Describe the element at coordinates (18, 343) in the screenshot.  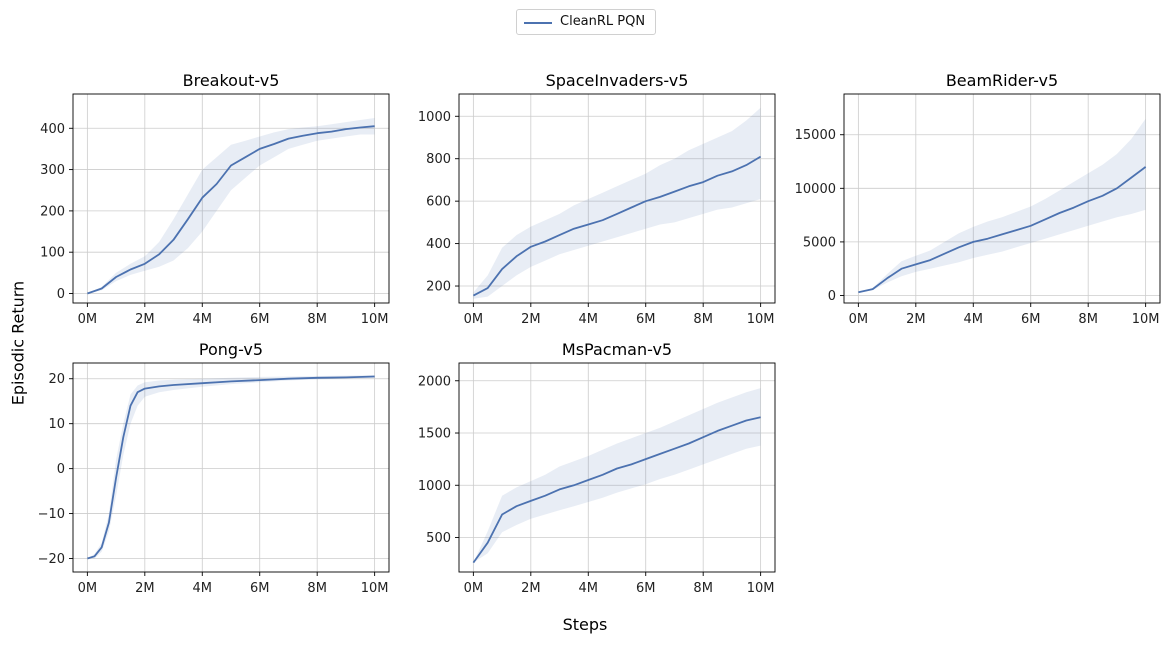
I see `y-axis-label: Episodic Return` at that location.